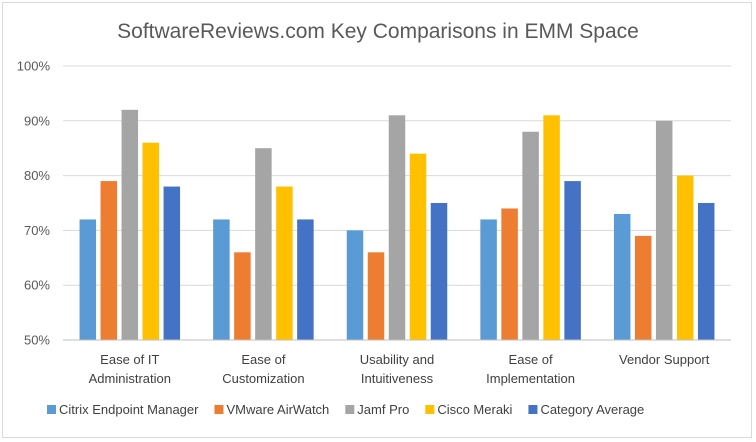 The image size is (756, 442). Describe the element at coordinates (37, 285) in the screenshot. I see `y-tick-label: 60%` at that location.